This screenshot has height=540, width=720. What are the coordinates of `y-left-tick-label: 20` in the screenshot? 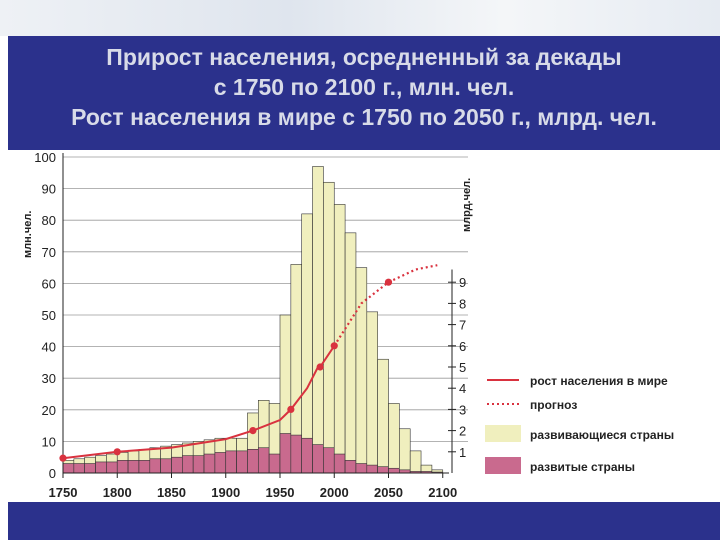 It's located at (49, 410).